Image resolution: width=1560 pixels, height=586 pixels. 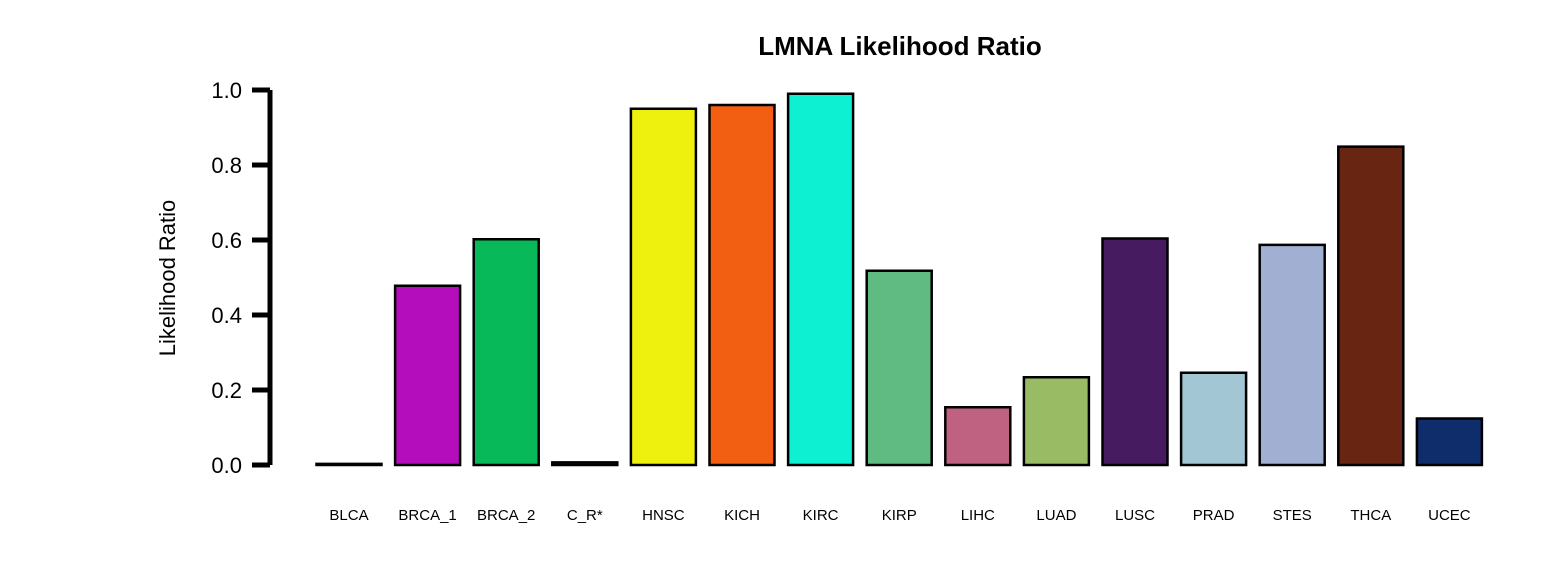 What do you see at coordinates (1135, 352) in the screenshot?
I see `bar-lusc` at bounding box center [1135, 352].